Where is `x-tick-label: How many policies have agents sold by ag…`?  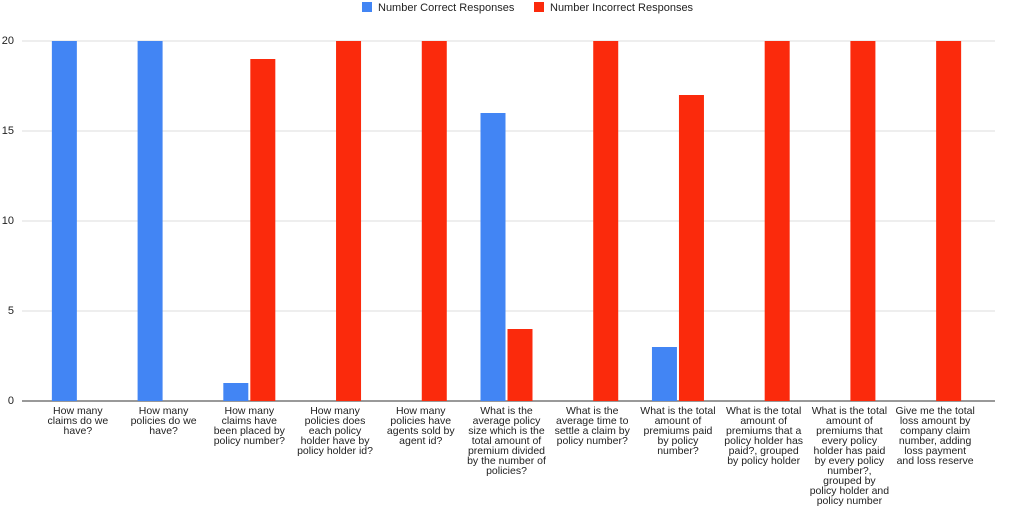 x-tick-label: How many policies have agents sold by ag… is located at coordinates (420, 426).